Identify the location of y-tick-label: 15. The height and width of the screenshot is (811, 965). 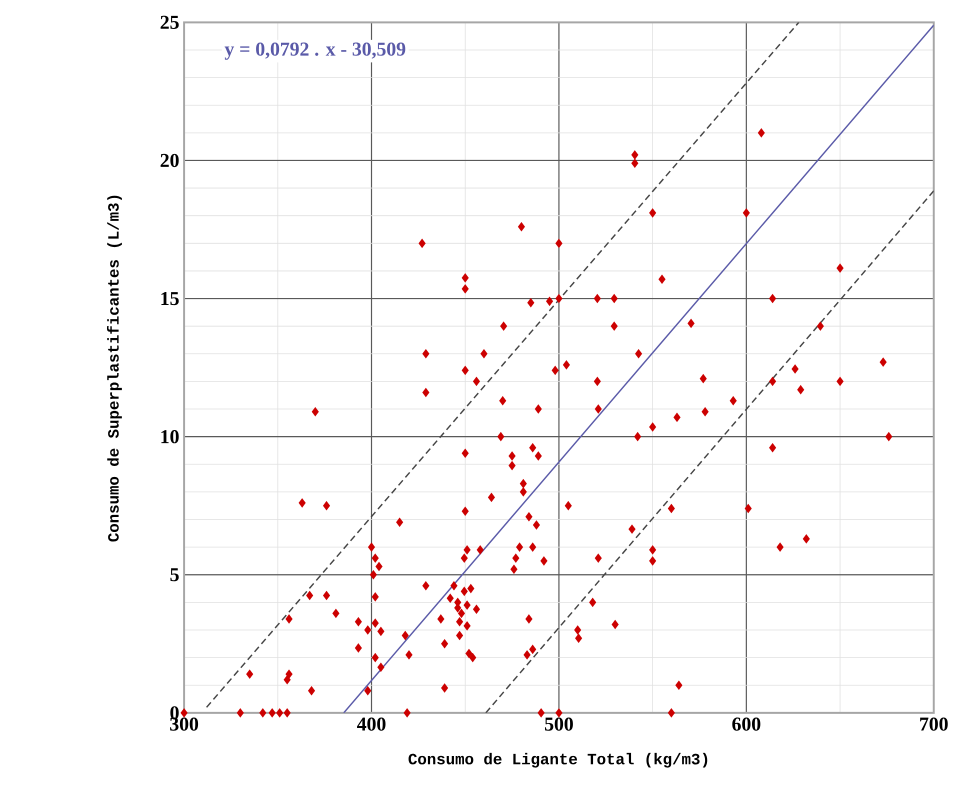
(170, 298).